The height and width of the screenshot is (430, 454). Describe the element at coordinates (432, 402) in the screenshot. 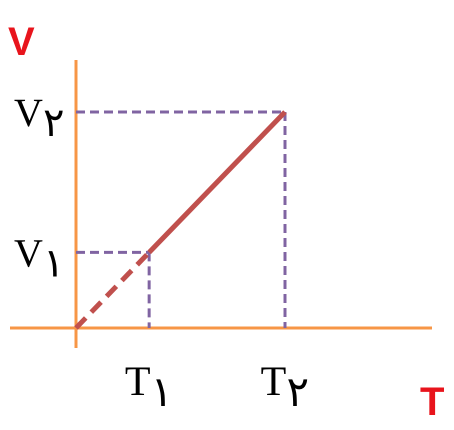

I see `x-axis-title: T` at that location.